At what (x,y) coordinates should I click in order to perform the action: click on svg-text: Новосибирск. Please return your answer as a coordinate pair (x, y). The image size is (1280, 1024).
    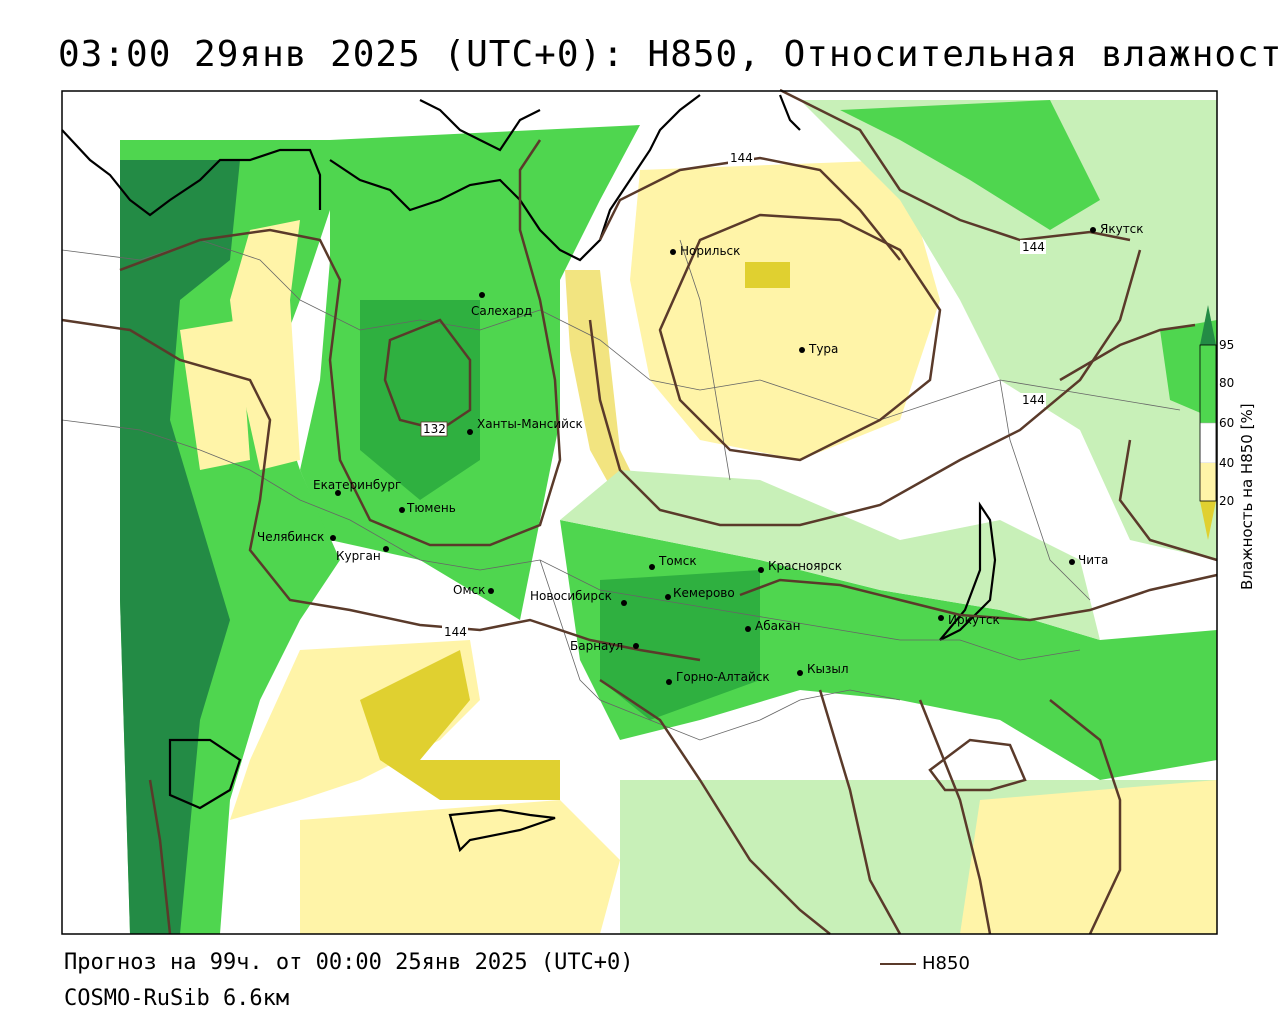
    Looking at the image, I should click on (571, 596).